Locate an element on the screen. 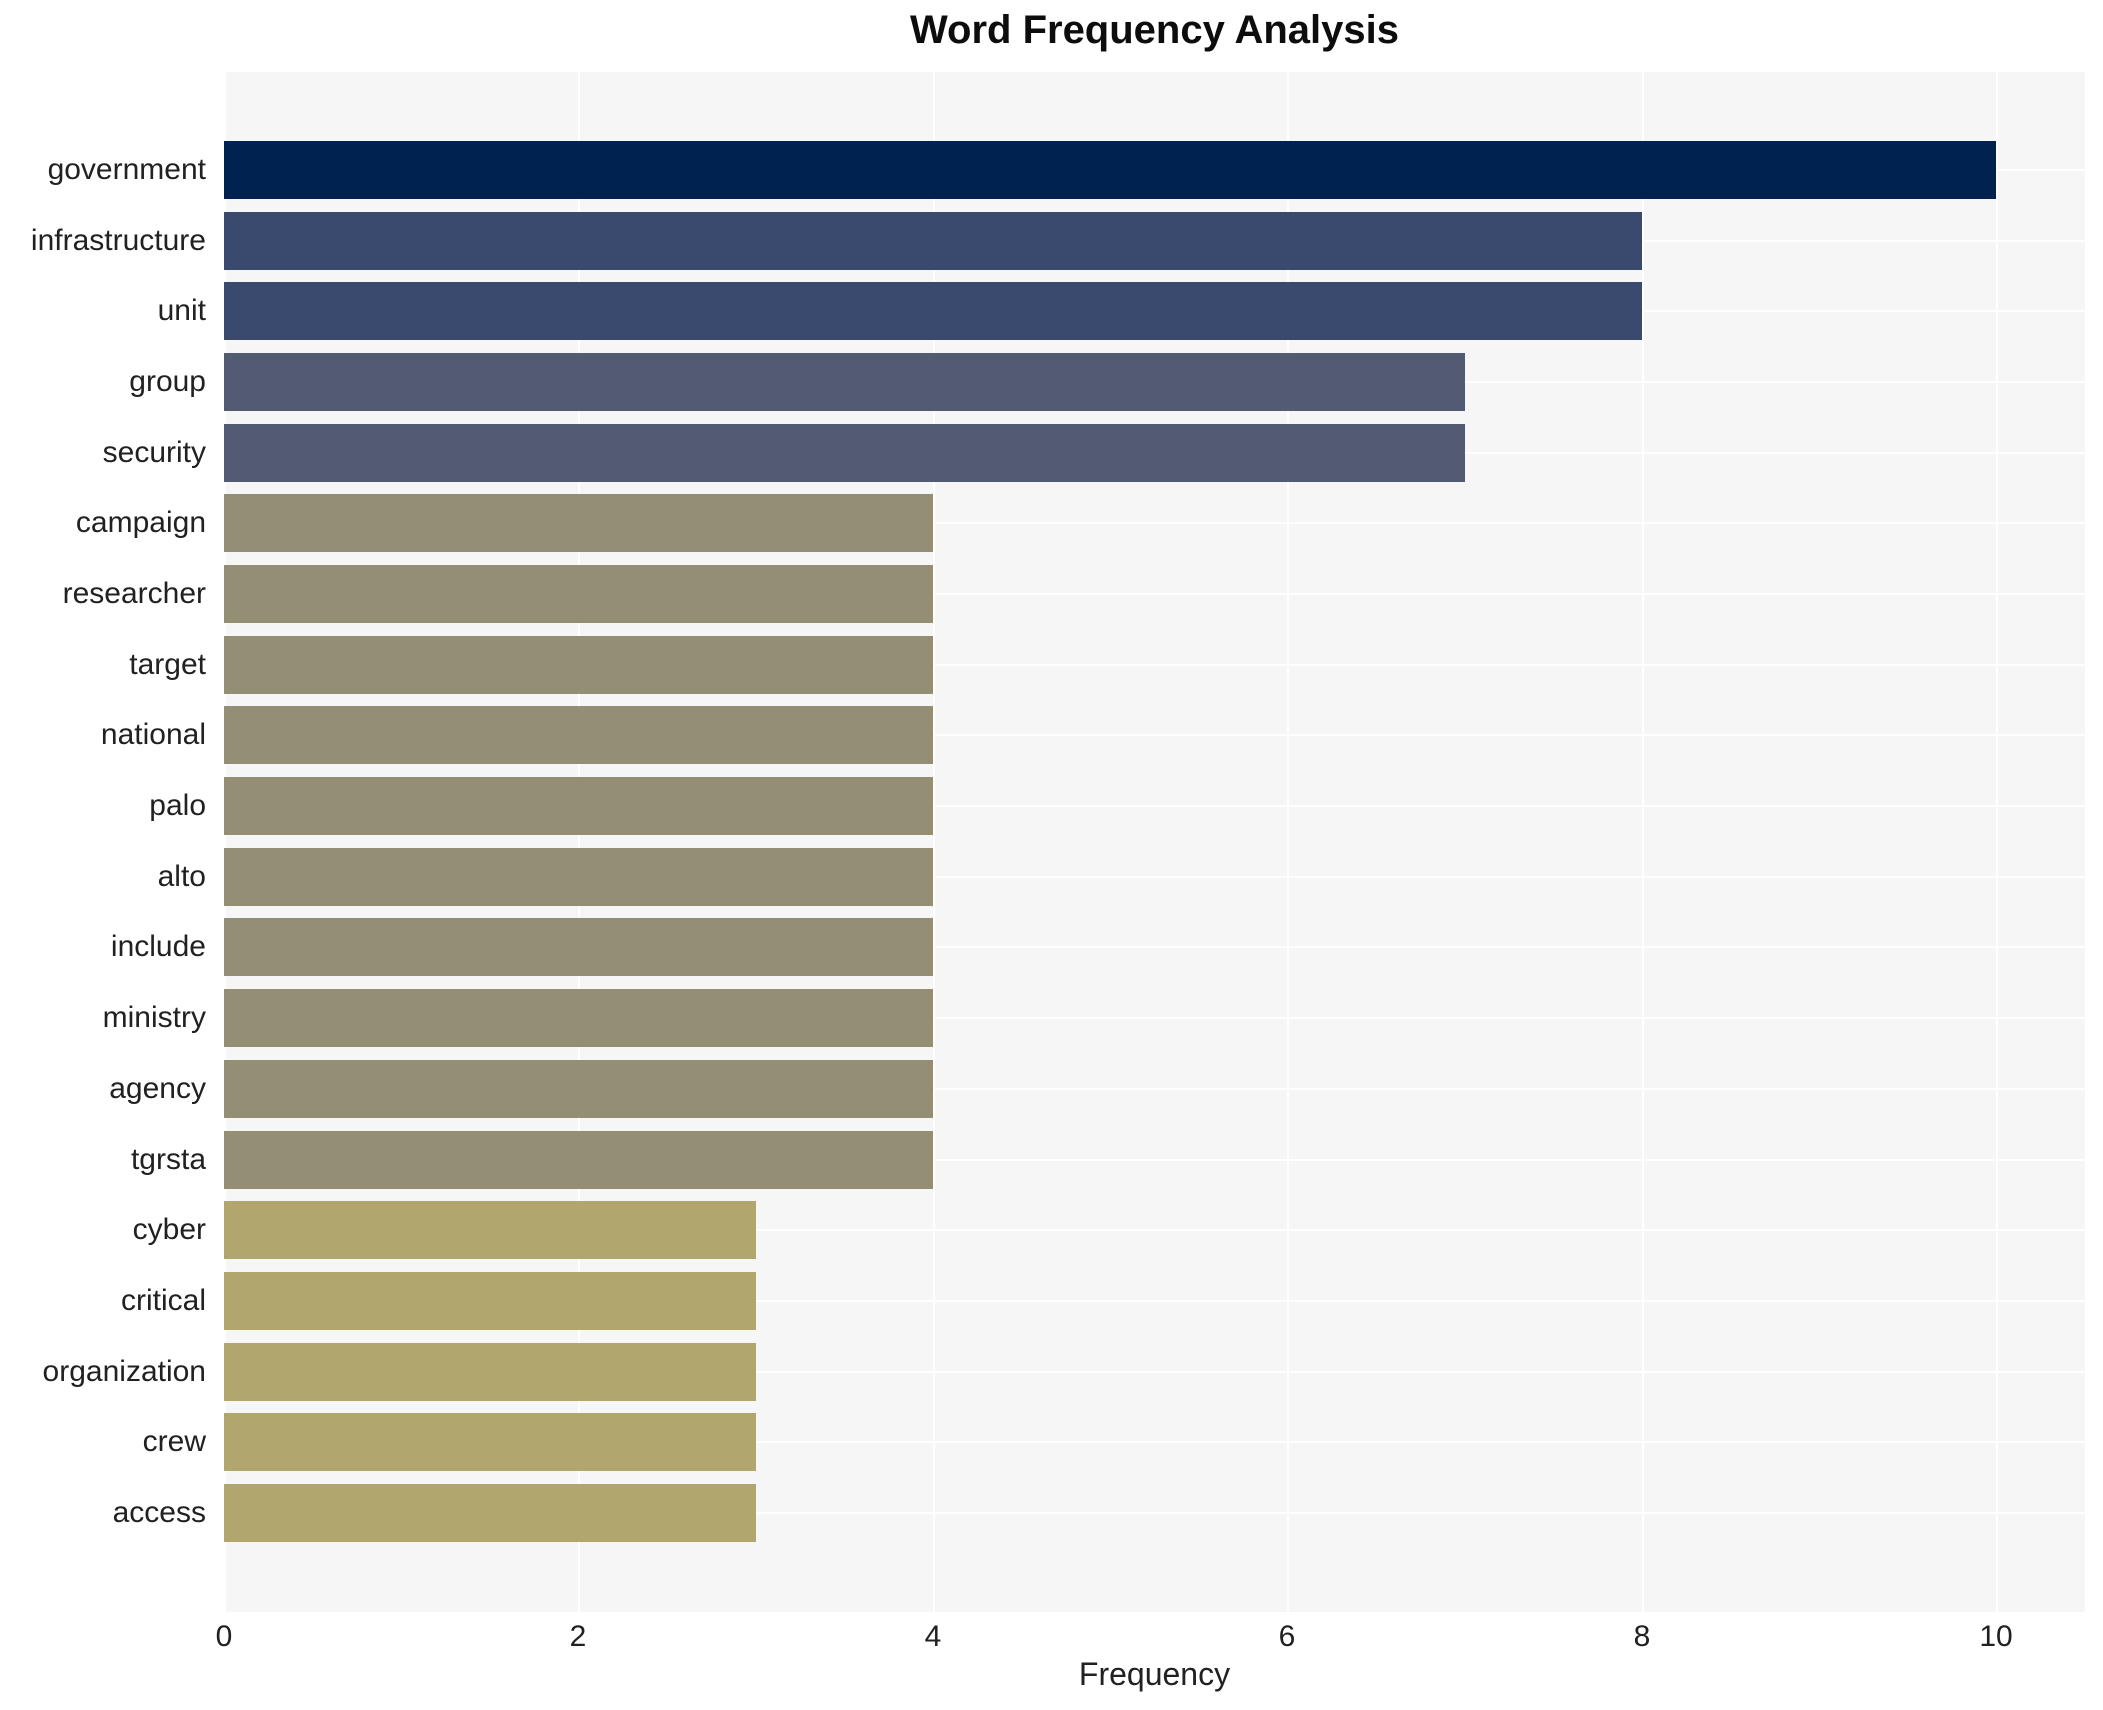  y-tick-label-researcher: researcher is located at coordinates (134, 593).